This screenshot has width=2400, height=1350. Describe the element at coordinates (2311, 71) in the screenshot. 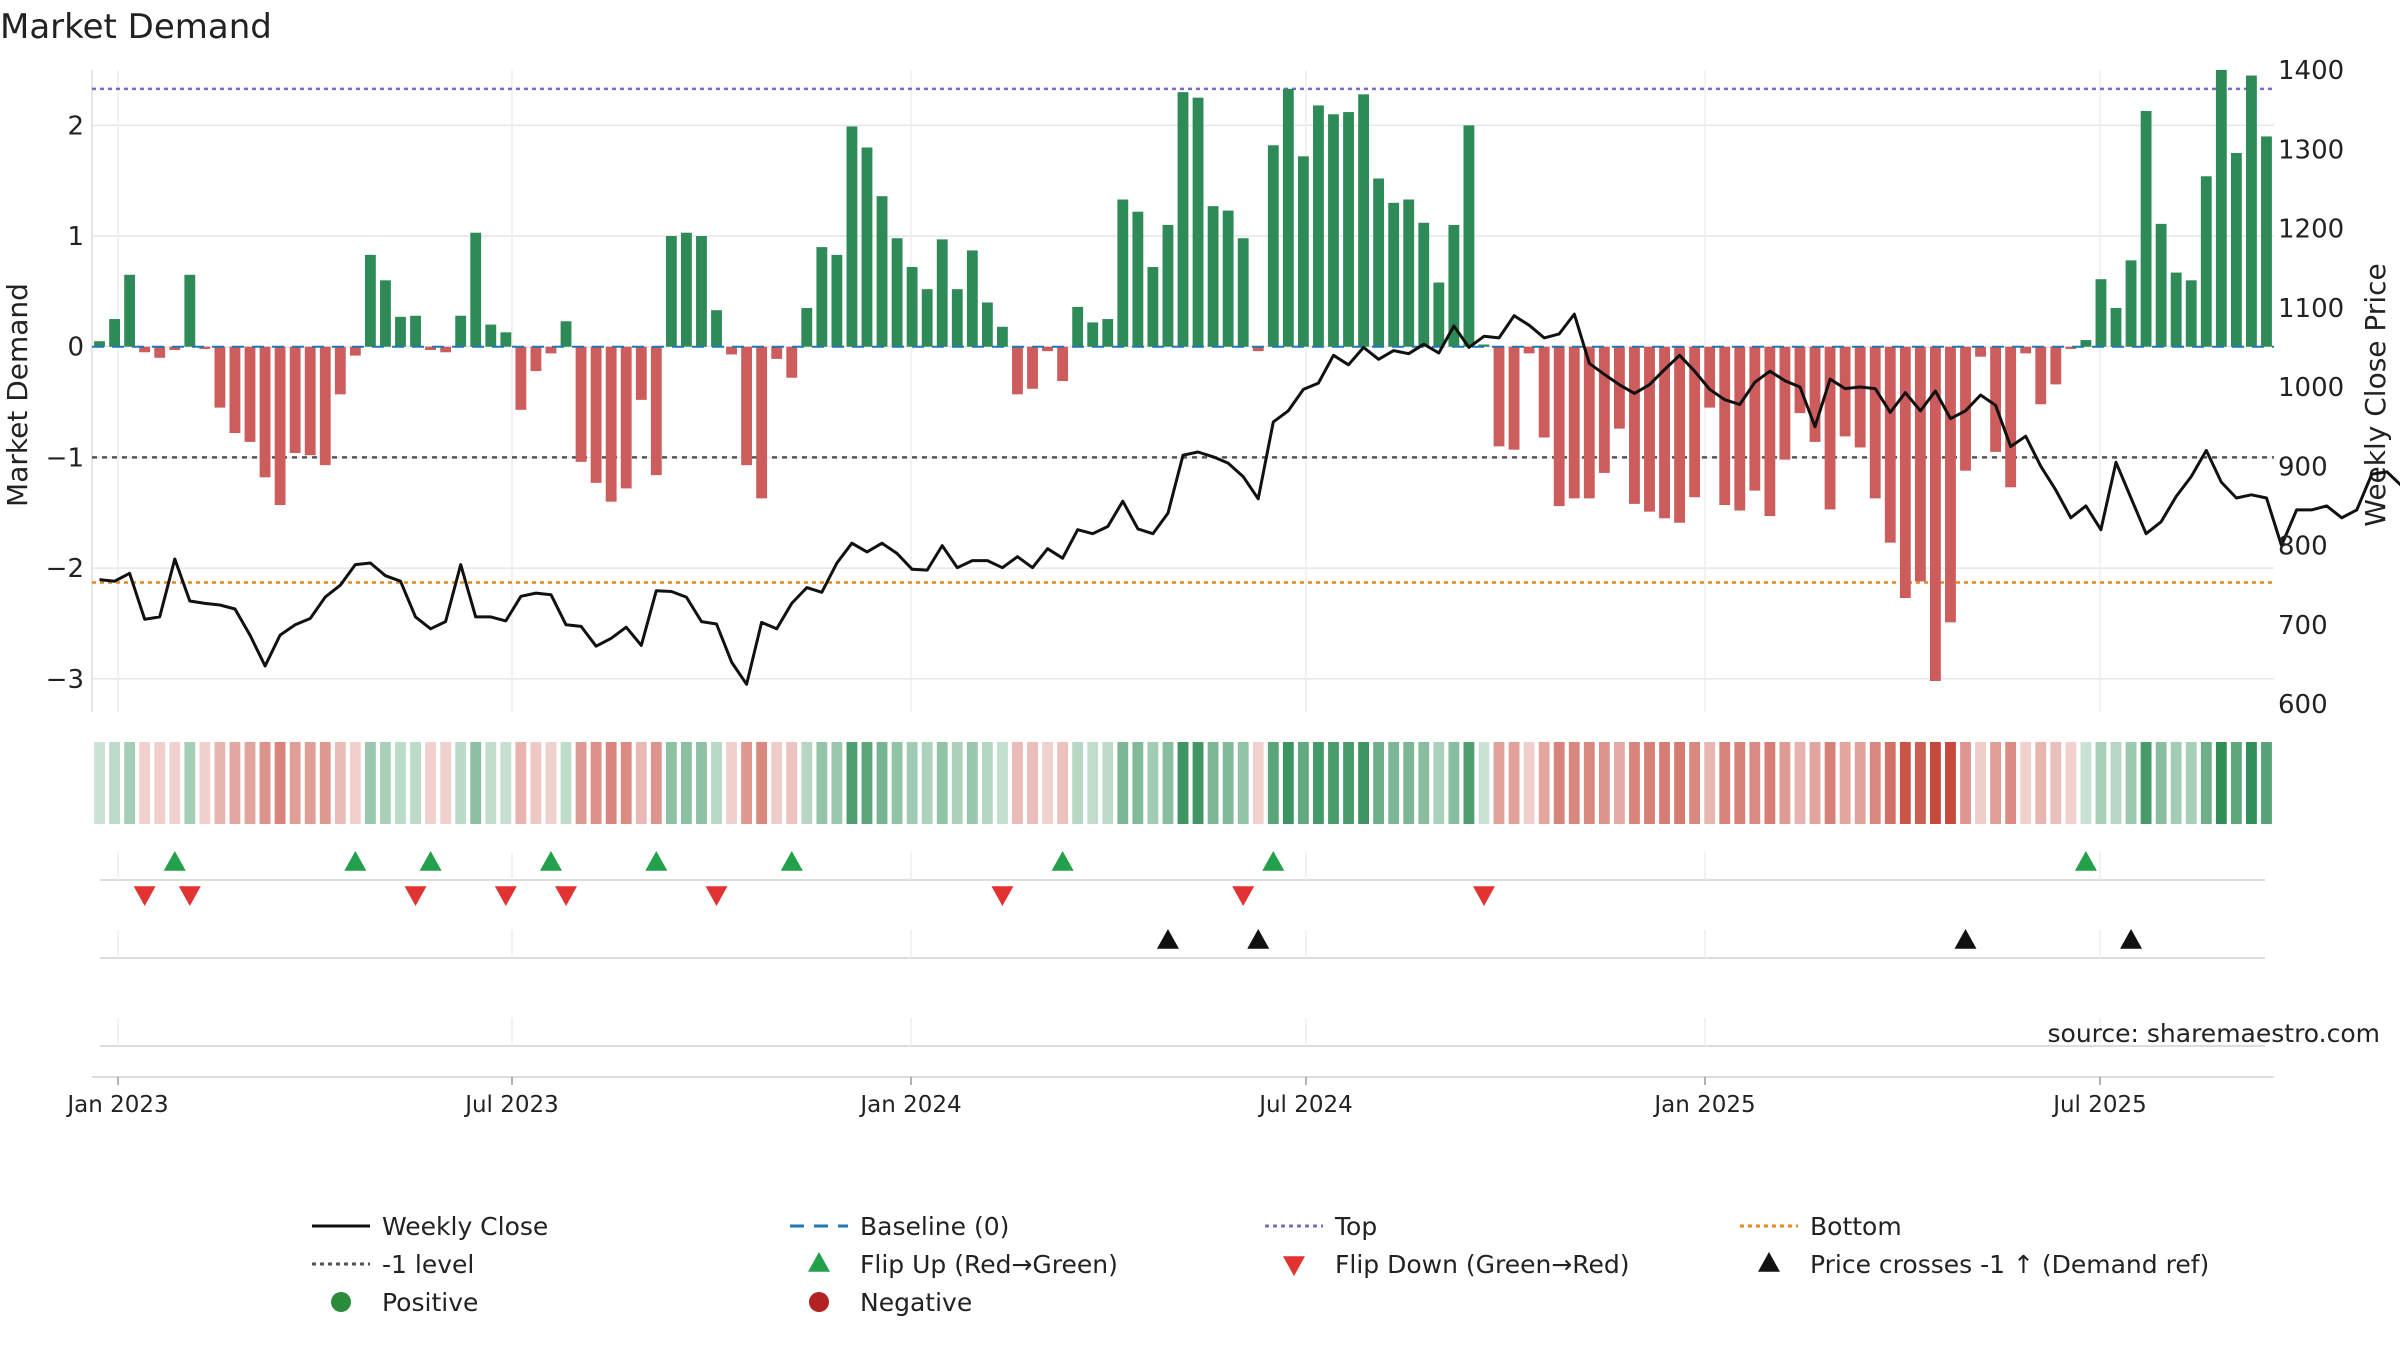

I see `y2-tick-label: 1400` at that location.